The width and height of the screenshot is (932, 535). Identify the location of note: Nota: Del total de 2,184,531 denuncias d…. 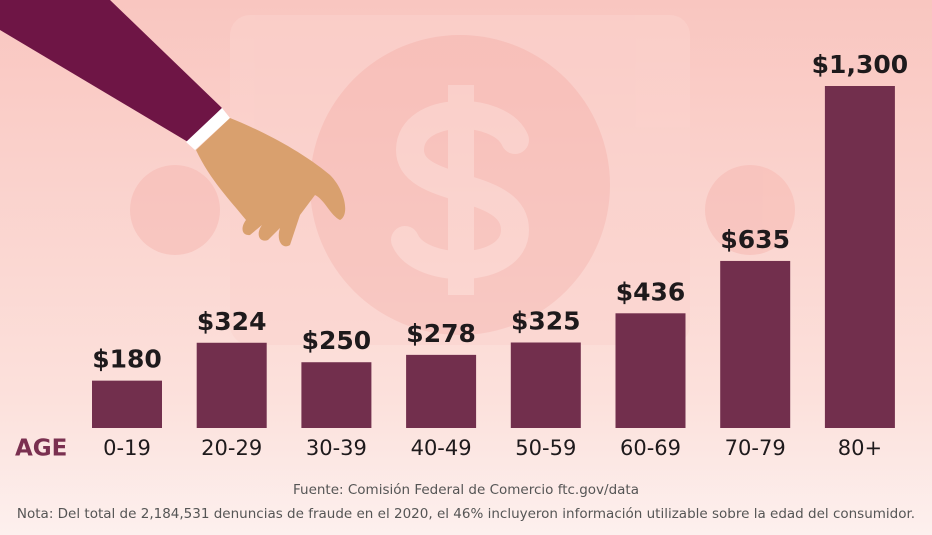
(466, 514).